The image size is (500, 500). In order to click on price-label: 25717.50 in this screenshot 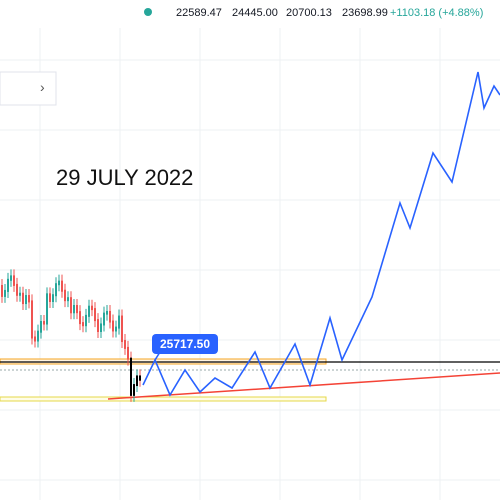, I will do `click(185, 344)`.